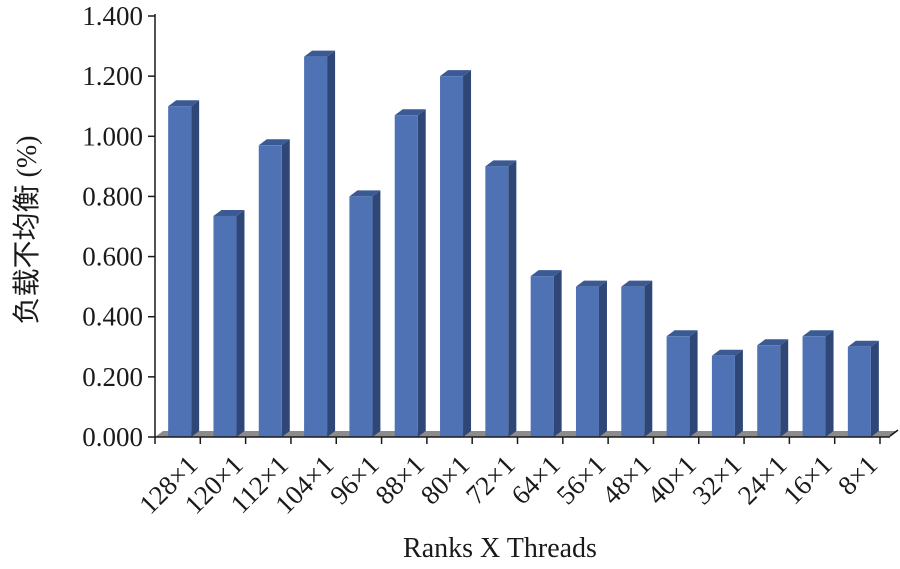 The height and width of the screenshot is (569, 900). I want to click on y-tick-label: 0.600, so click(112, 257).